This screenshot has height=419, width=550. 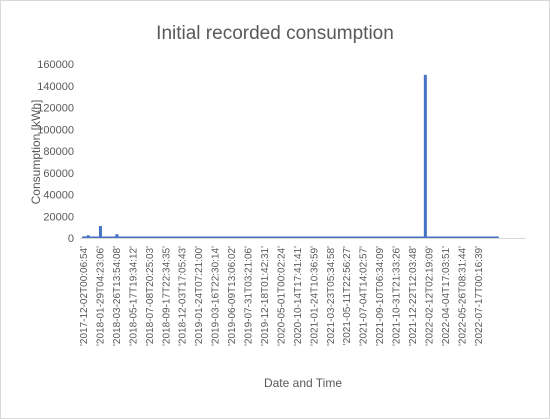 I want to click on x-tick-label: '2021-09-10T06:34:09', so click(x=380, y=296).